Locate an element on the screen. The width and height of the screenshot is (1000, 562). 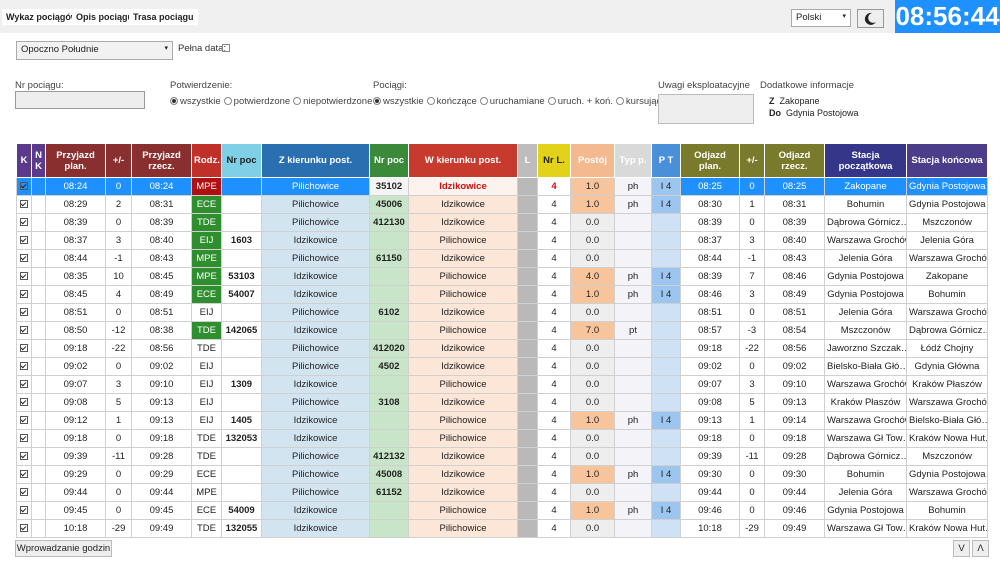
cell: 35102 is located at coordinates (389, 186).